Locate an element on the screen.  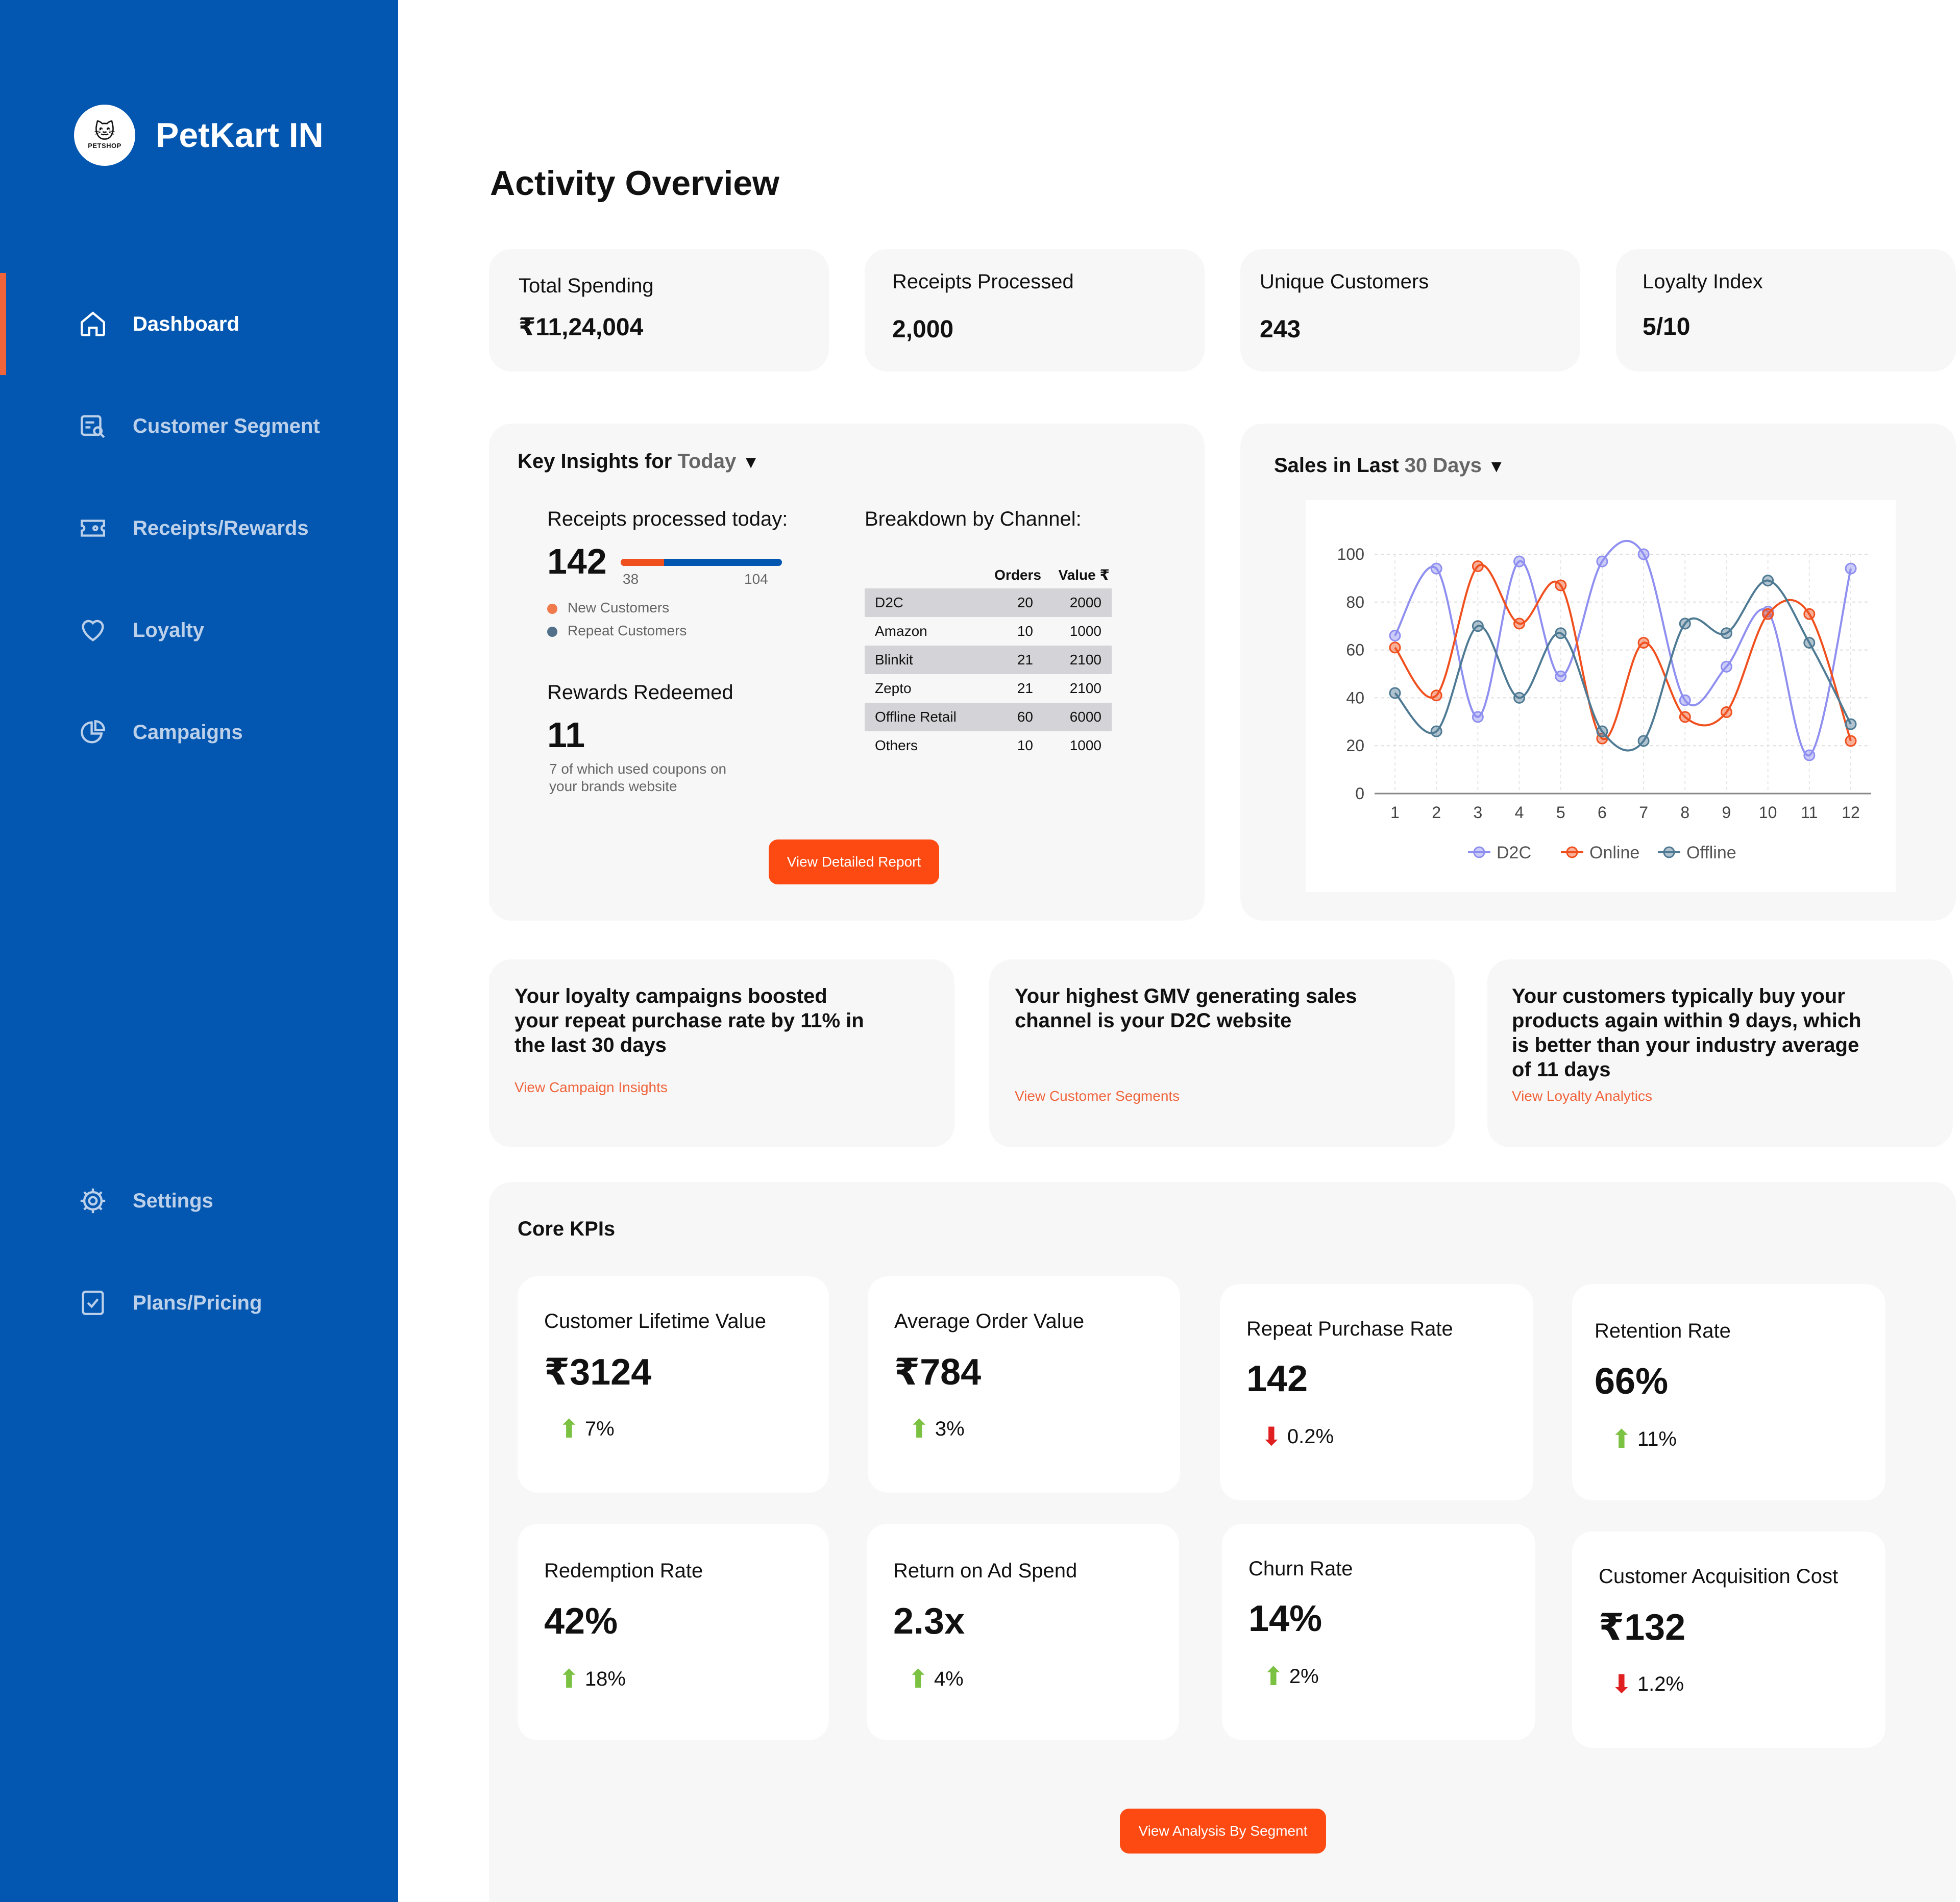
kpi-value: 142 is located at coordinates (1277, 1378).